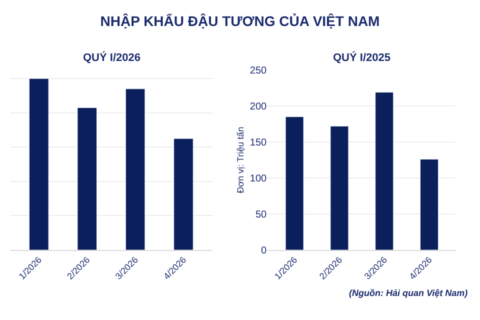 The image size is (480, 320). What do you see at coordinates (240, 20) in the screenshot?
I see `chart-title: NHẬP KHẨU ĐẬU TƯƠNG CỦA VIỆT NAM` at bounding box center [240, 20].